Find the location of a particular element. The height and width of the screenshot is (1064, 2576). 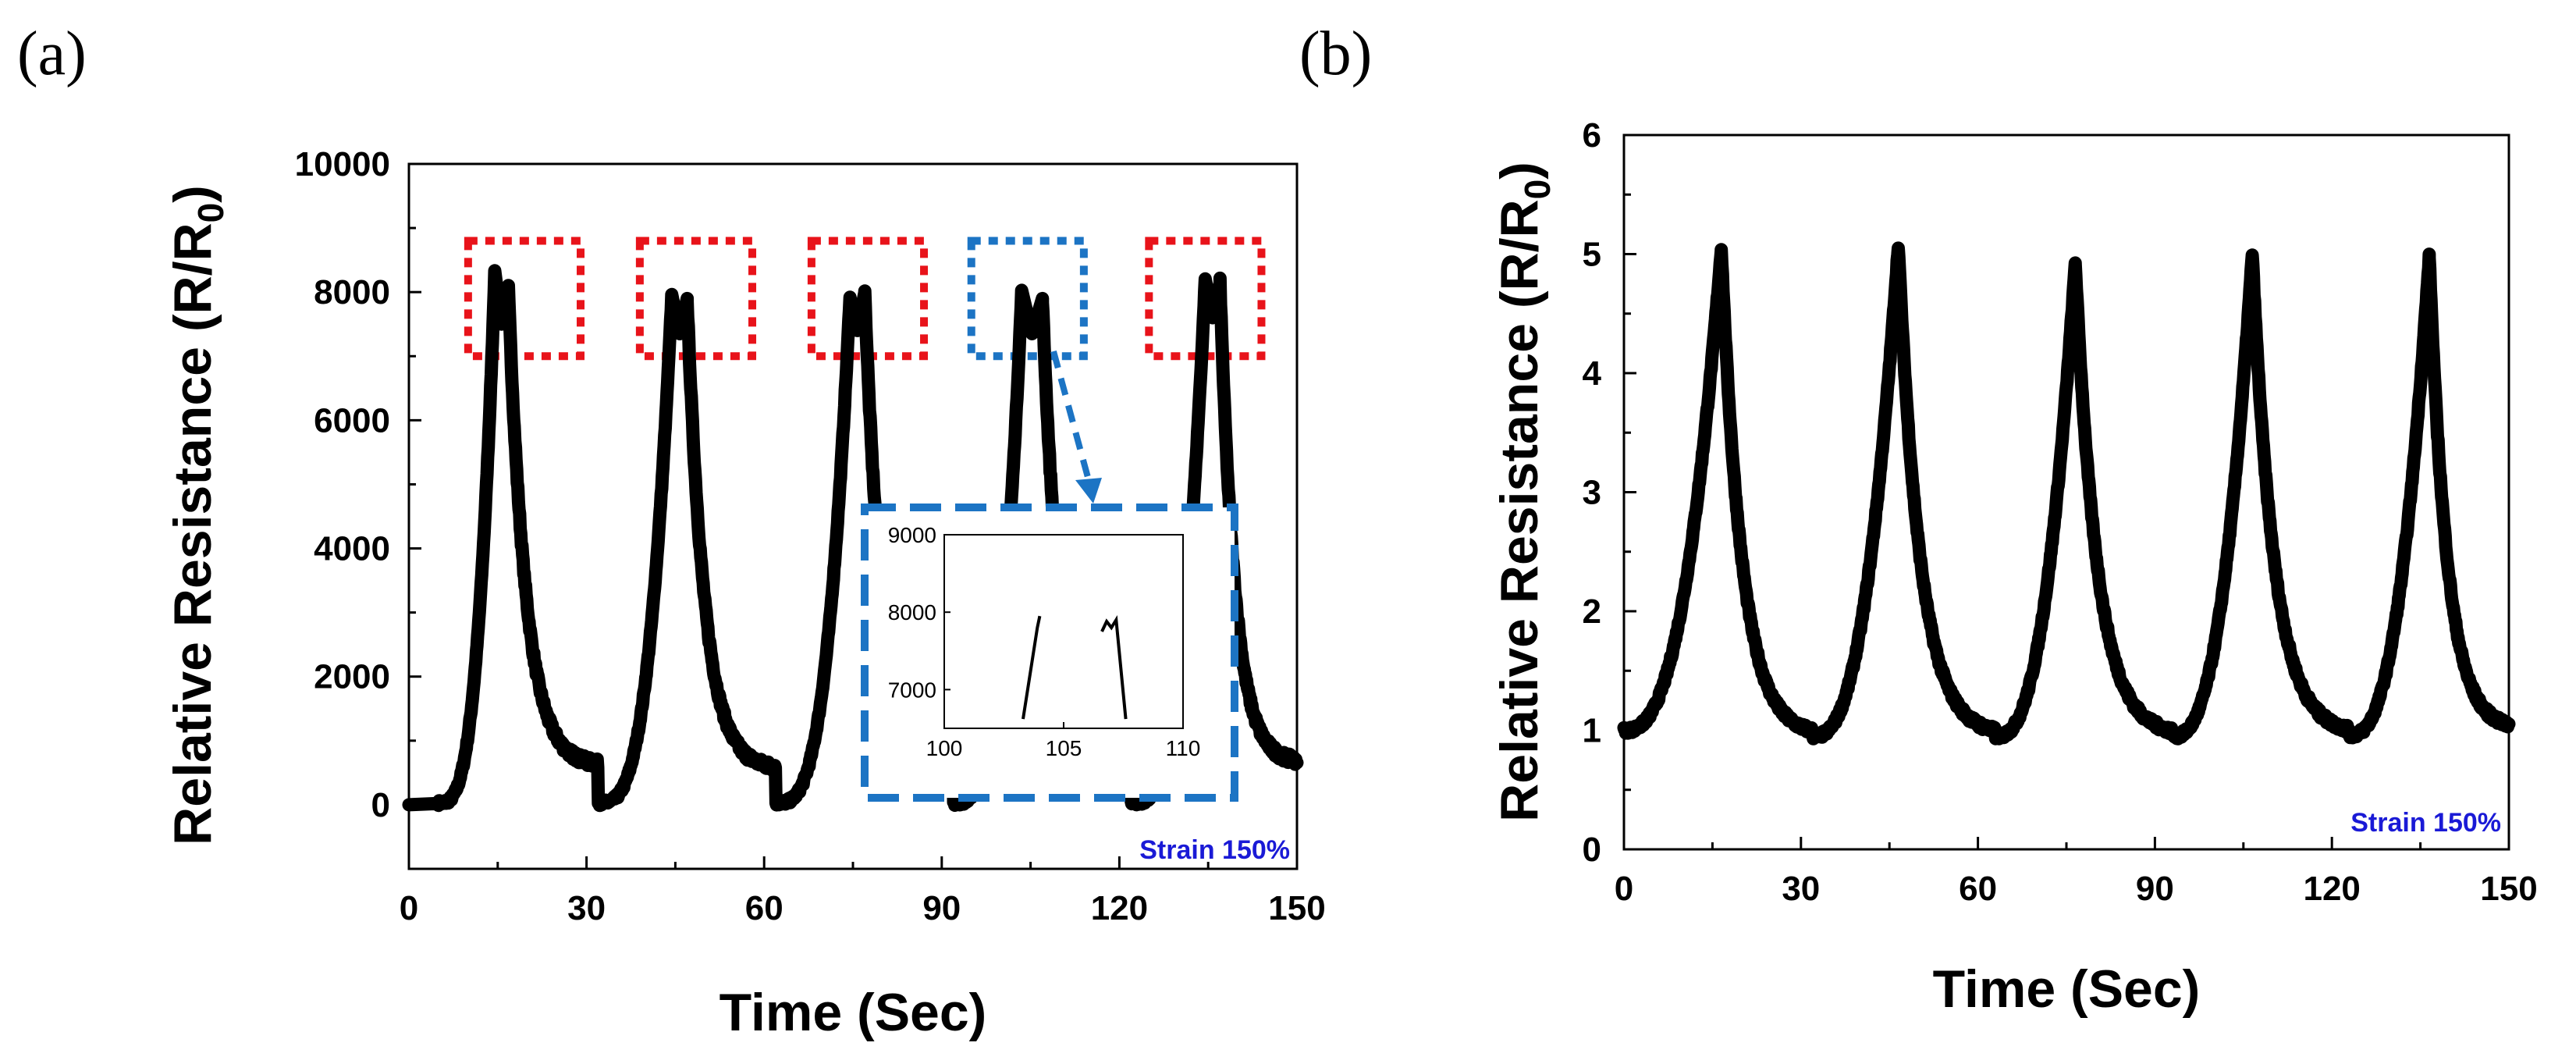

x-tick-label-b: 30 is located at coordinates (1801, 889).